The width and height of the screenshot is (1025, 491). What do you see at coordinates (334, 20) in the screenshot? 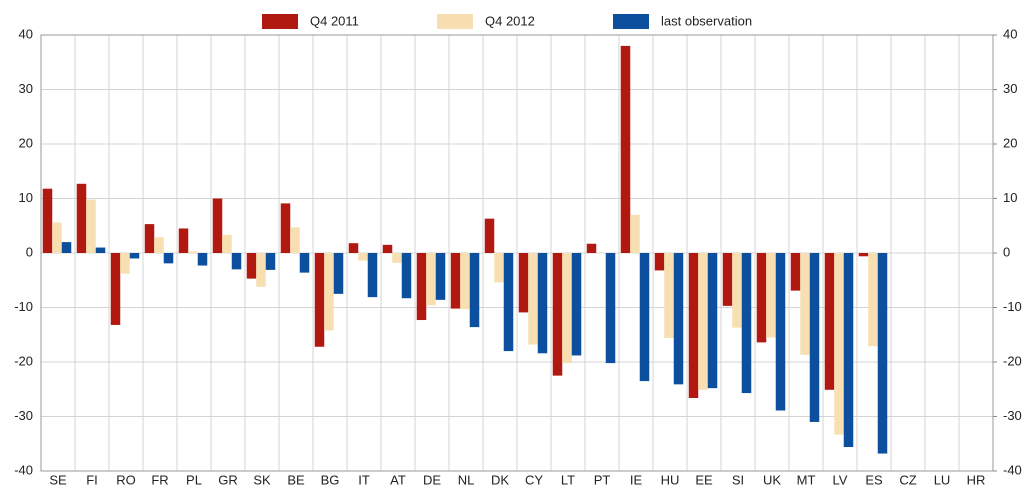
I see `legend-label: Q4 2011` at bounding box center [334, 20].